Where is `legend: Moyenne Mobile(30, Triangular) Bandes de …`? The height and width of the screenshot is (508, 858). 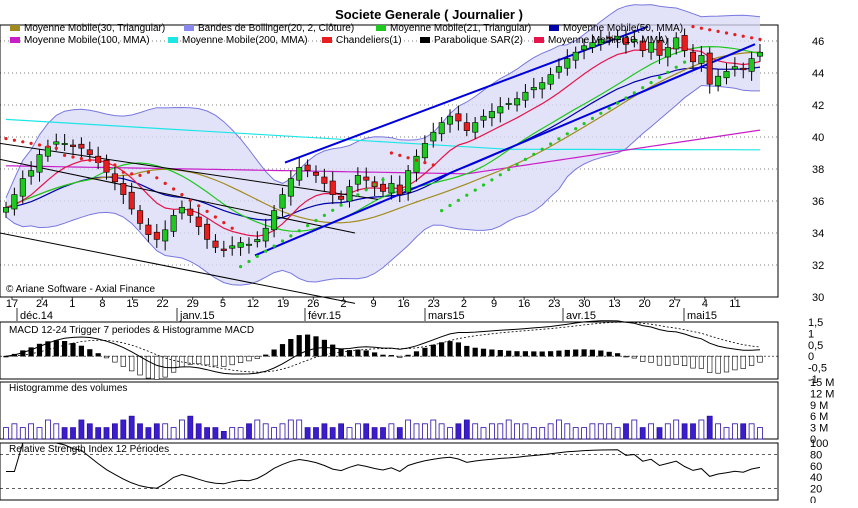
legend: Moyenne Mobile(30, Triangular) Bandes de … is located at coordinates (346, 34).